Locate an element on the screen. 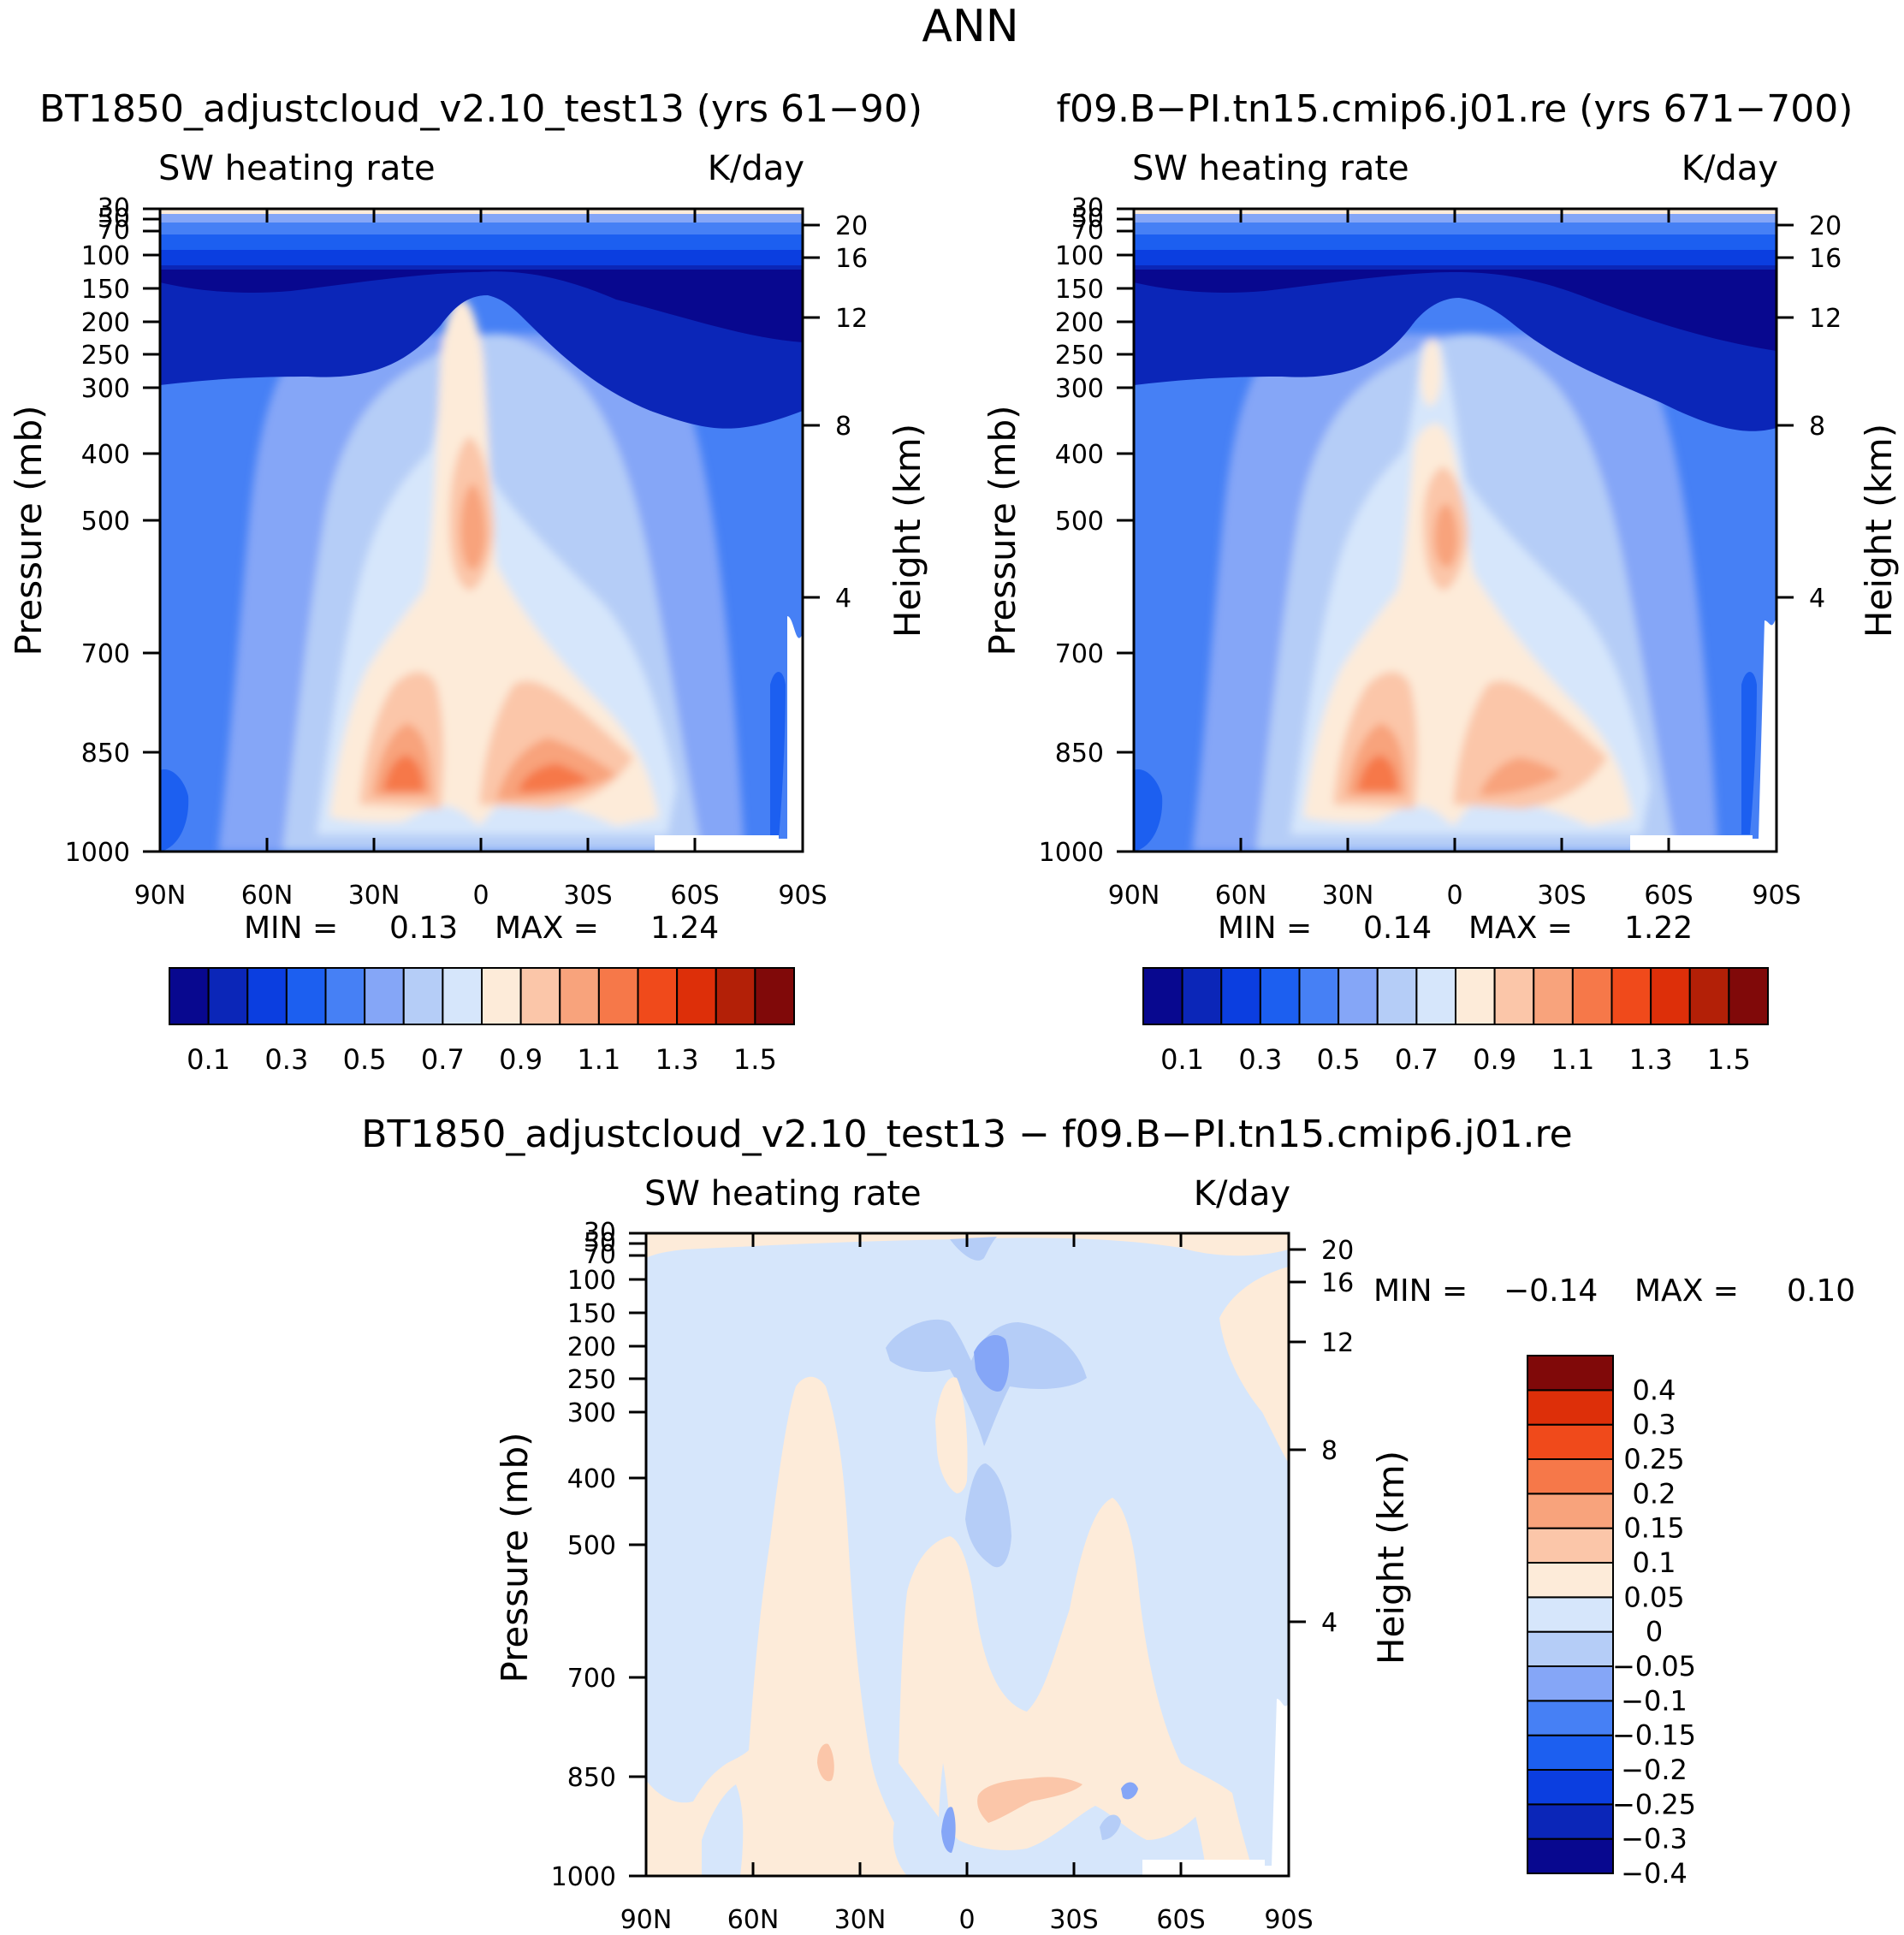 The width and height of the screenshot is (1904, 1935). y-axis-label: Pressure (mb) is located at coordinates (1002, 530).